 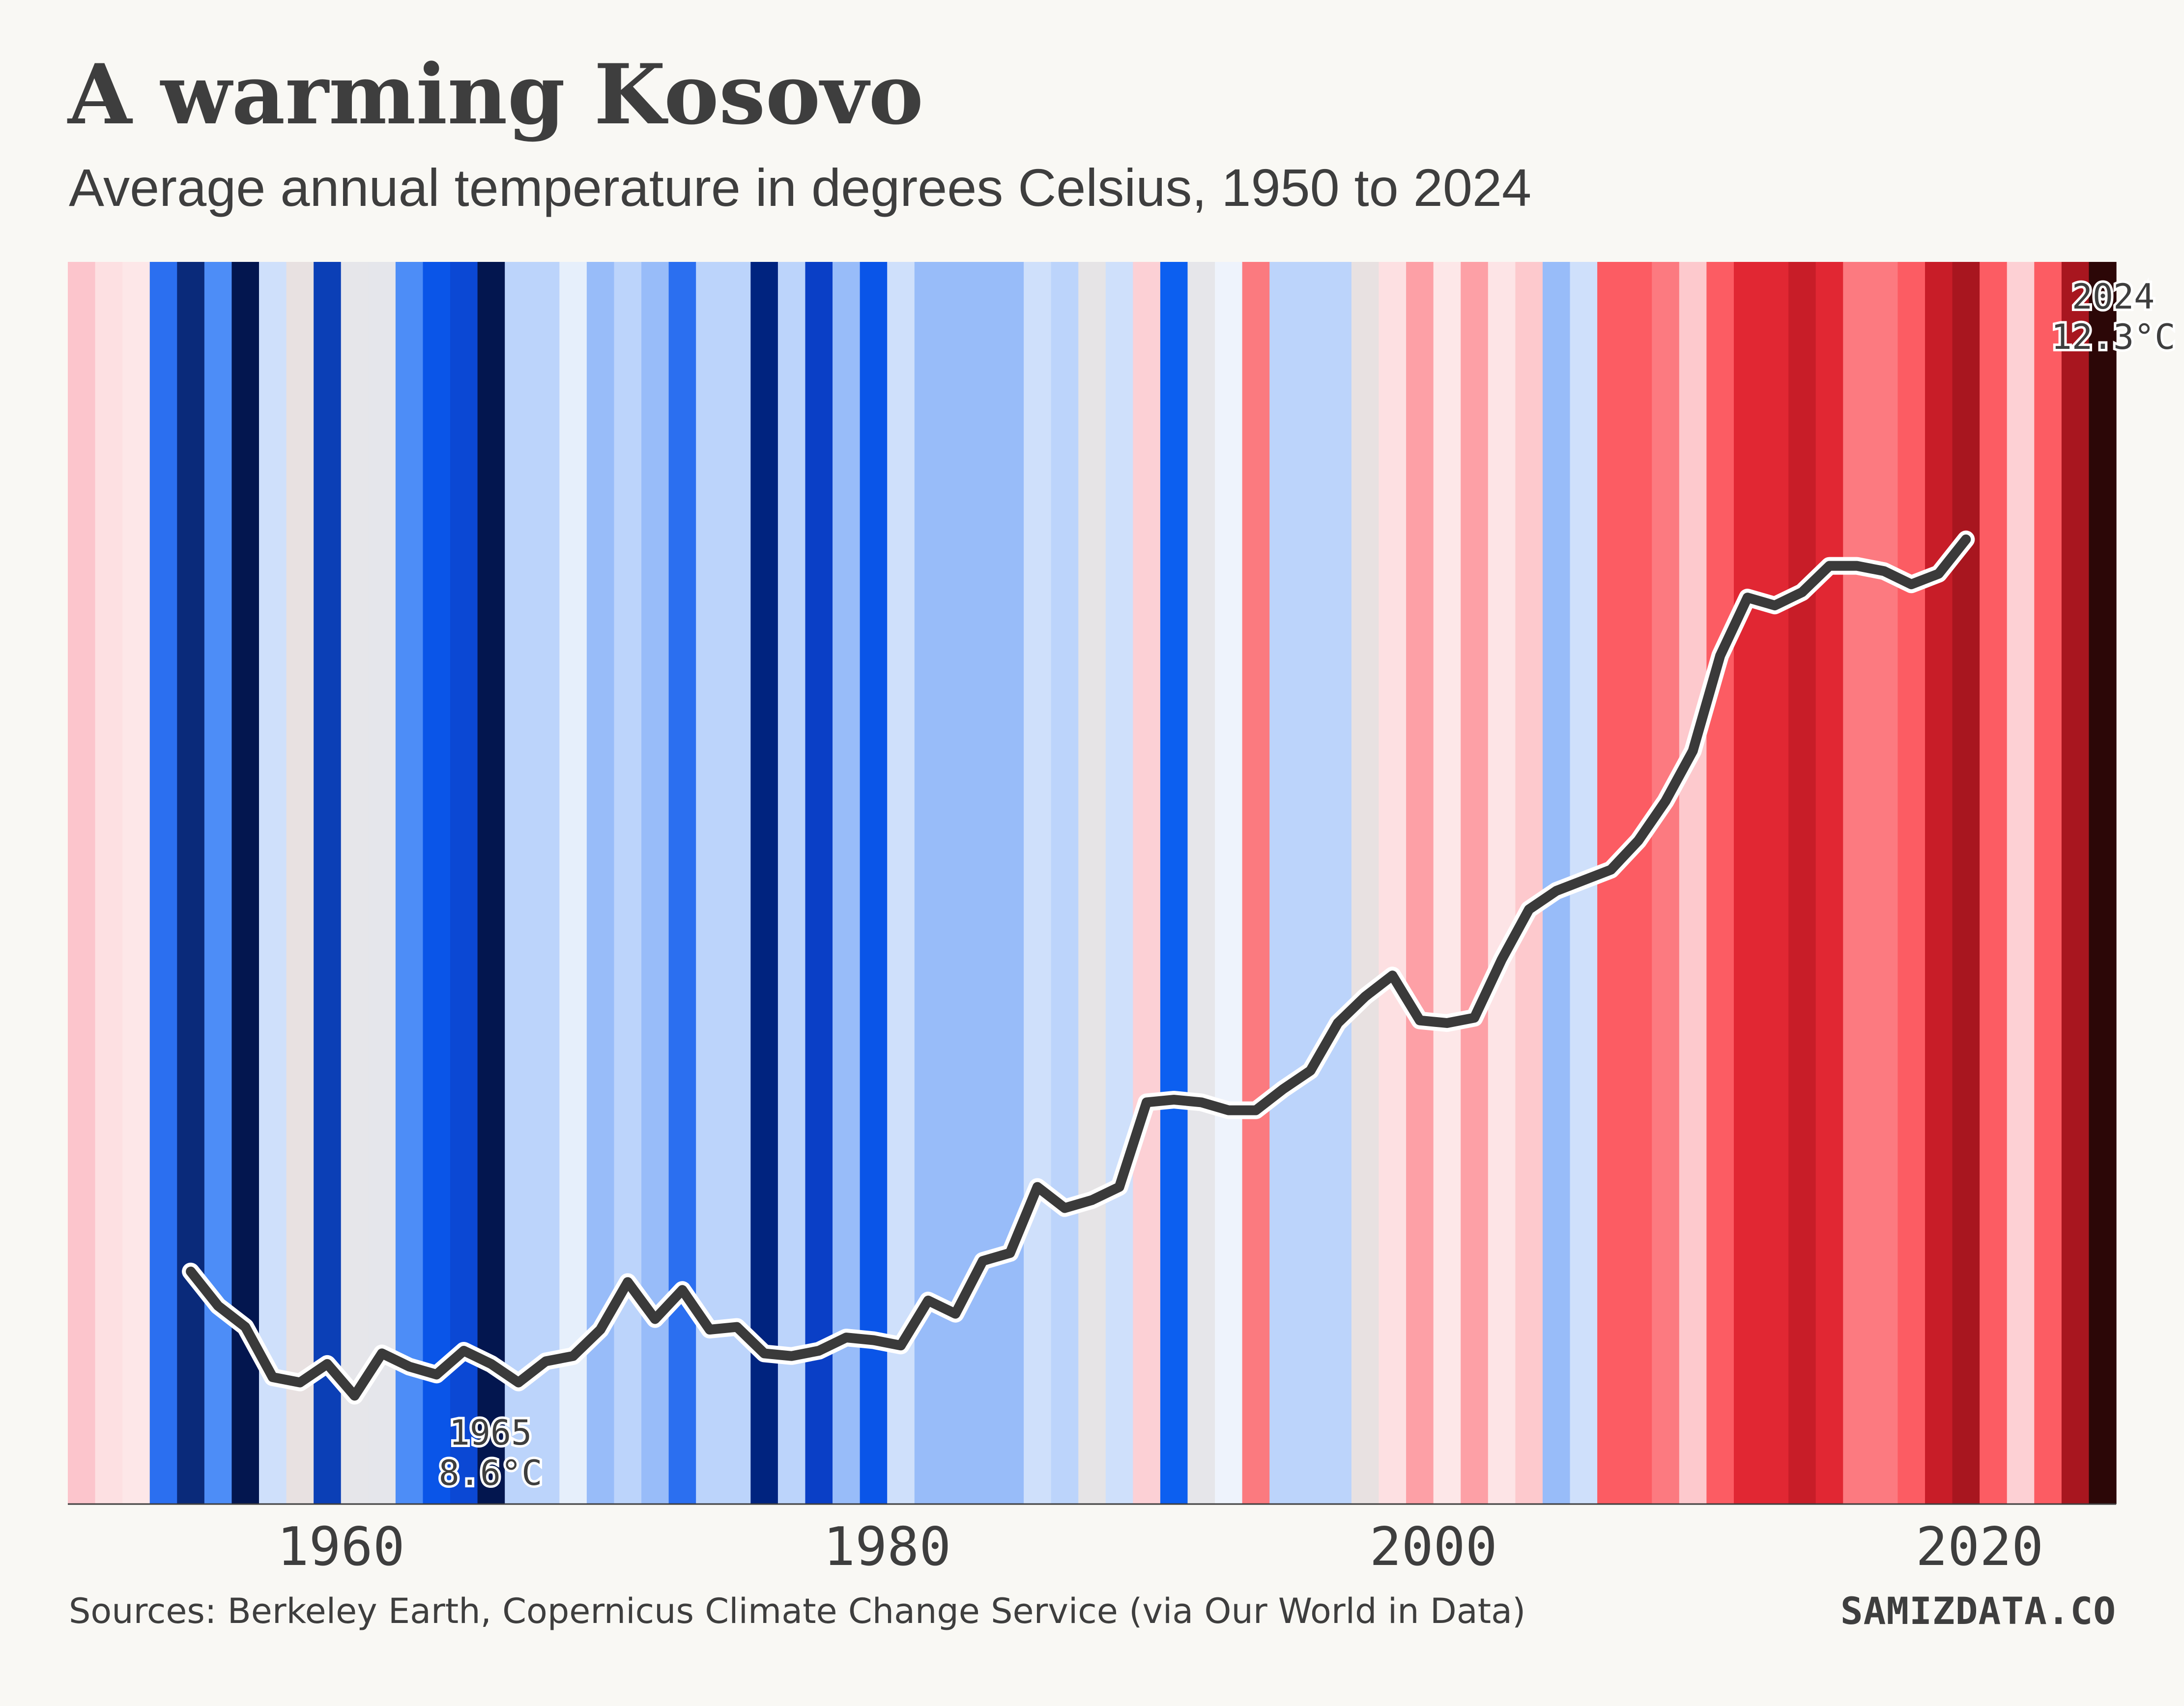 What do you see at coordinates (1994, 883) in the screenshot?
I see `stripe-2020` at bounding box center [1994, 883].